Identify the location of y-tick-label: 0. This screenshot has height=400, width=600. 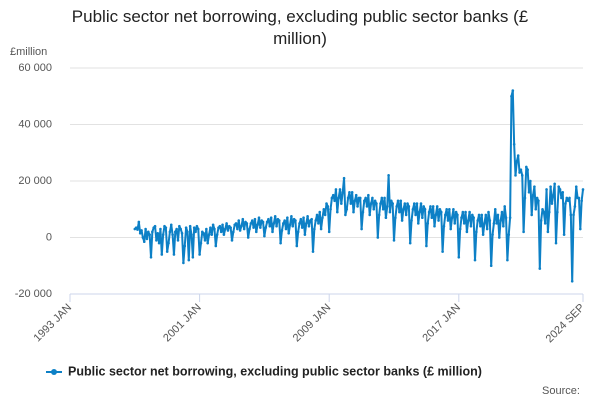
(49, 237).